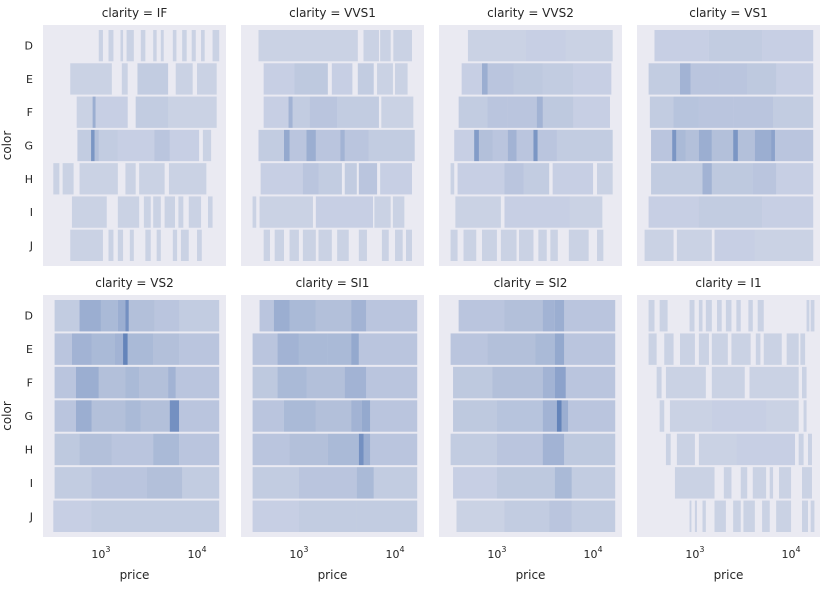  What do you see at coordinates (7, 146) in the screenshot?
I see `y-axis-label: color` at bounding box center [7, 146].